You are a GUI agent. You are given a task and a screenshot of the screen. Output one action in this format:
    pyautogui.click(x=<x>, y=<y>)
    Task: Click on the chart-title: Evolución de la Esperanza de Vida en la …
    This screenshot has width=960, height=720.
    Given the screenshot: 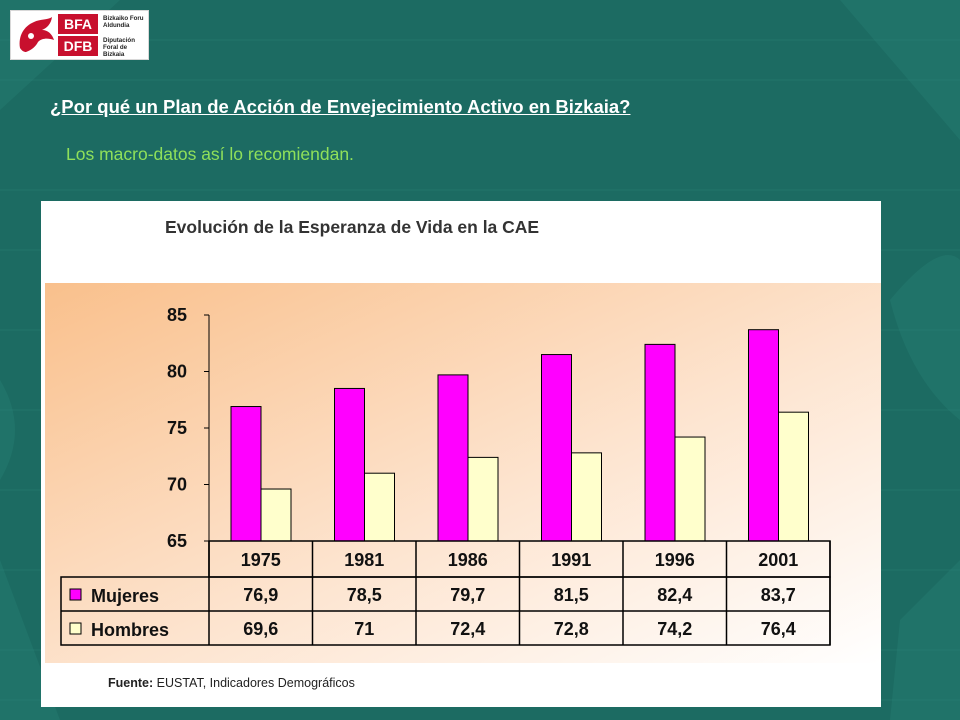 What is the action you would take?
    pyautogui.click(x=352, y=227)
    